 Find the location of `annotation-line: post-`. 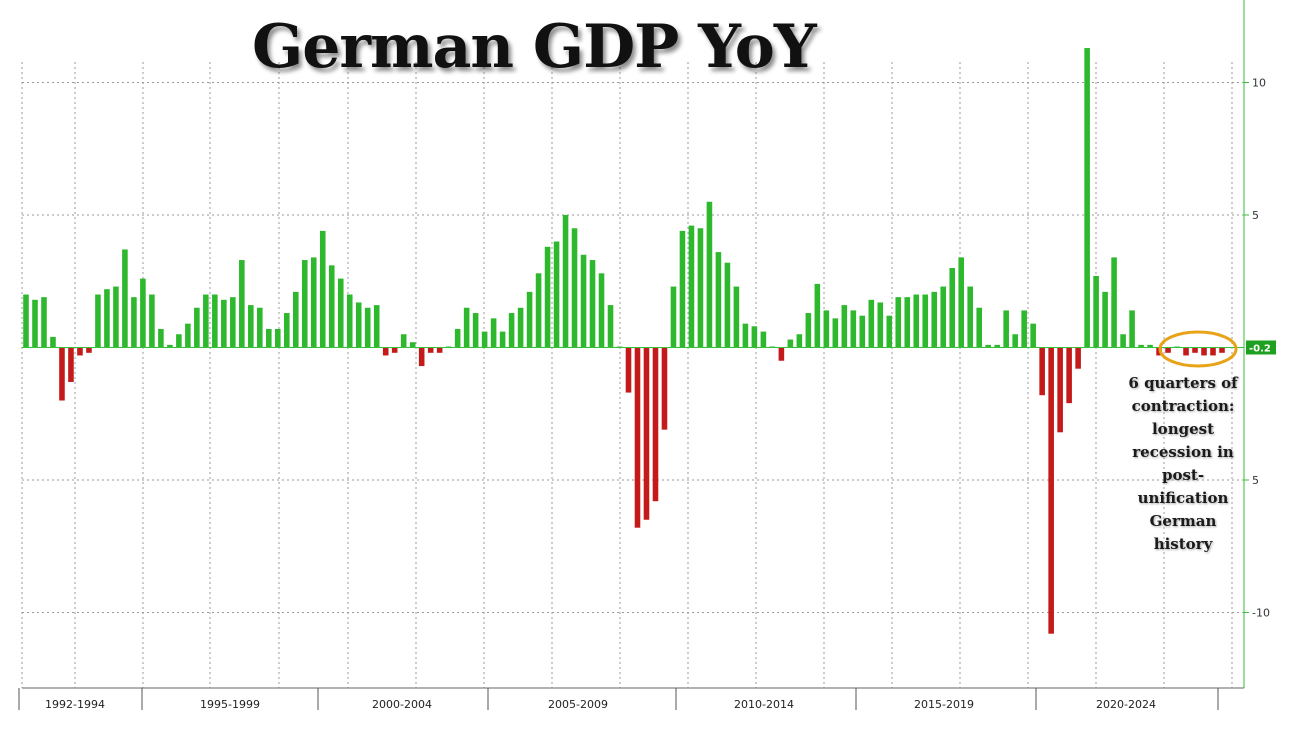

annotation-line: post- is located at coordinates (1183, 475).